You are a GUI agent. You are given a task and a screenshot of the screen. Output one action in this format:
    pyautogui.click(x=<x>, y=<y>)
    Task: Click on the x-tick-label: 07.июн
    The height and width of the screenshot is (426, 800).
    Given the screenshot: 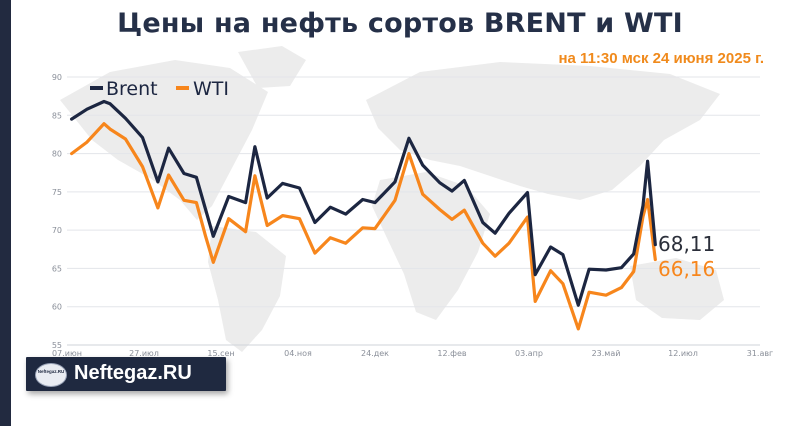 What is the action you would take?
    pyautogui.click(x=67, y=353)
    